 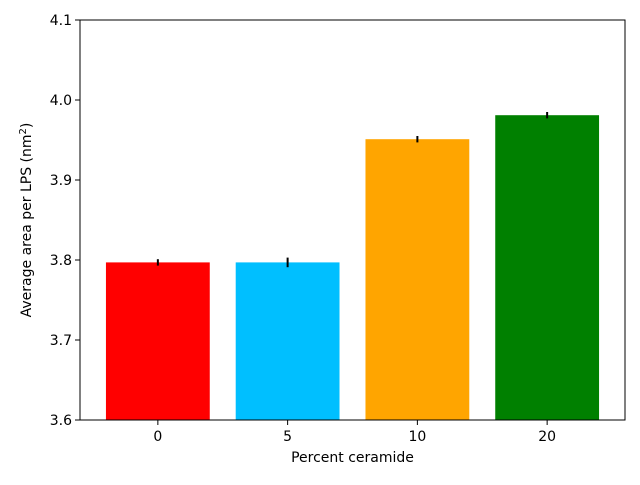 I want to click on x-tick-label: 10, so click(x=417, y=437).